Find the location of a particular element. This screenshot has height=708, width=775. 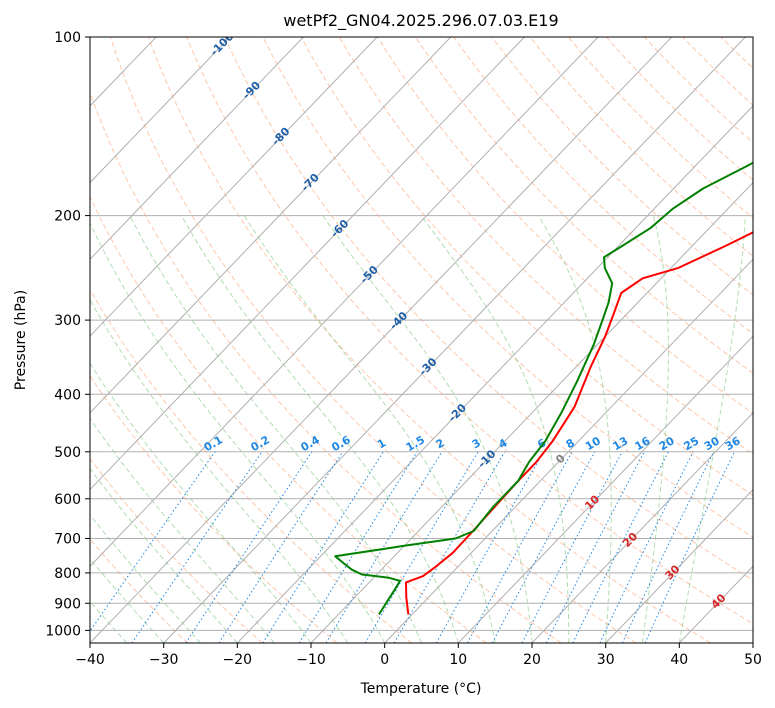

x-tick-label: −10 is located at coordinates (311, 660).